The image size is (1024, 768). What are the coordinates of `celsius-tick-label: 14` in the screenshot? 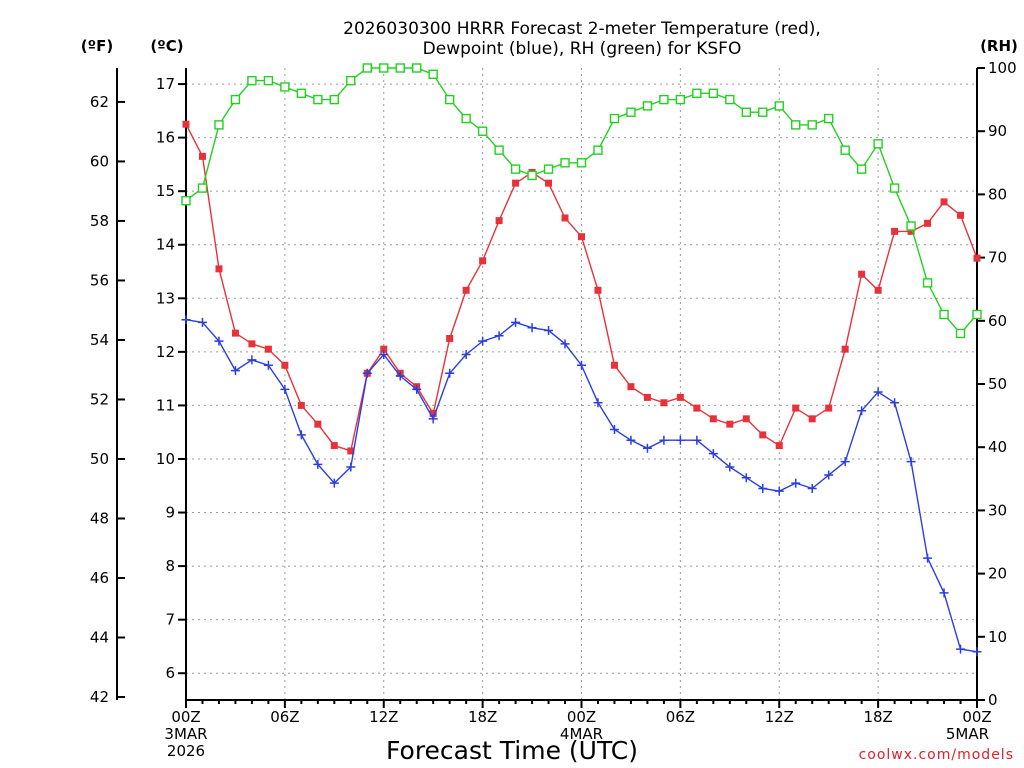 It's located at (165, 245).